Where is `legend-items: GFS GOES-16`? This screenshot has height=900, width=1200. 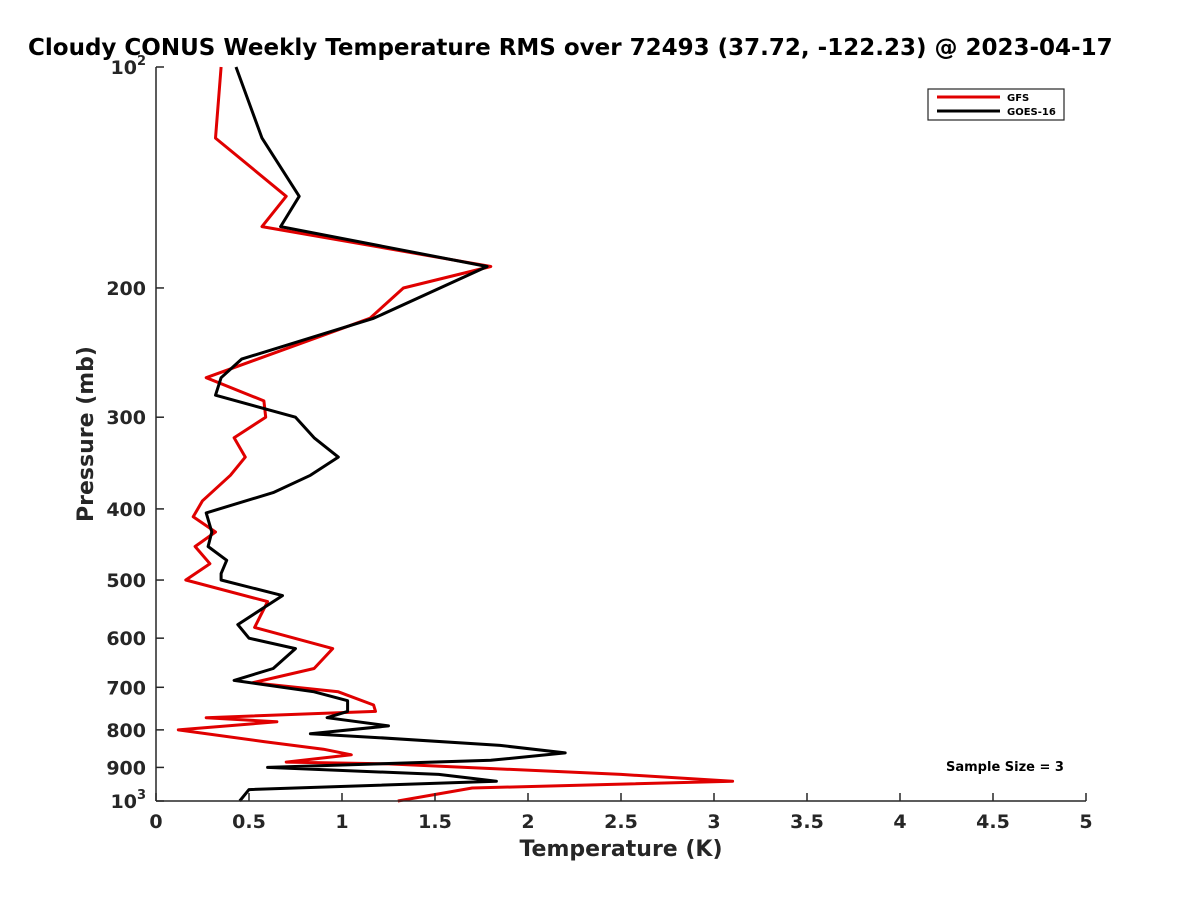
legend-items: GFS GOES-16 is located at coordinates (996, 105).